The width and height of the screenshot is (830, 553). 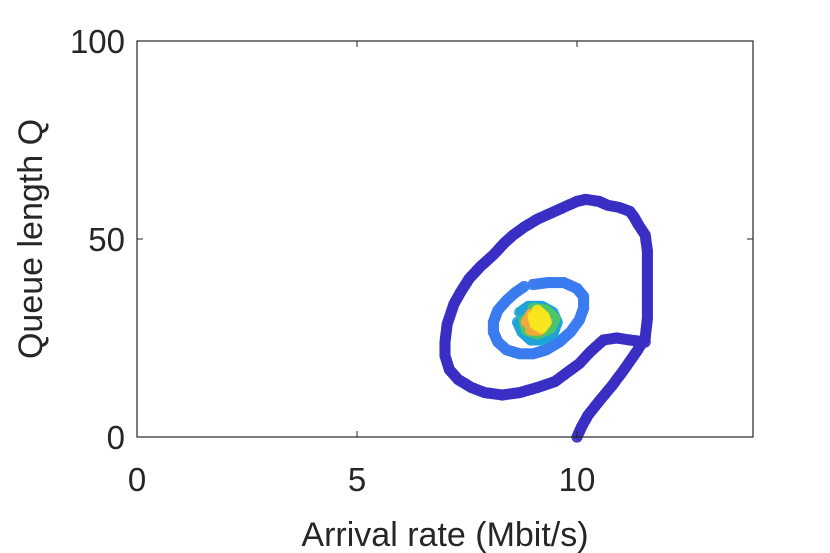 What do you see at coordinates (137, 479) in the screenshot?
I see `x-tick-label: 0` at bounding box center [137, 479].